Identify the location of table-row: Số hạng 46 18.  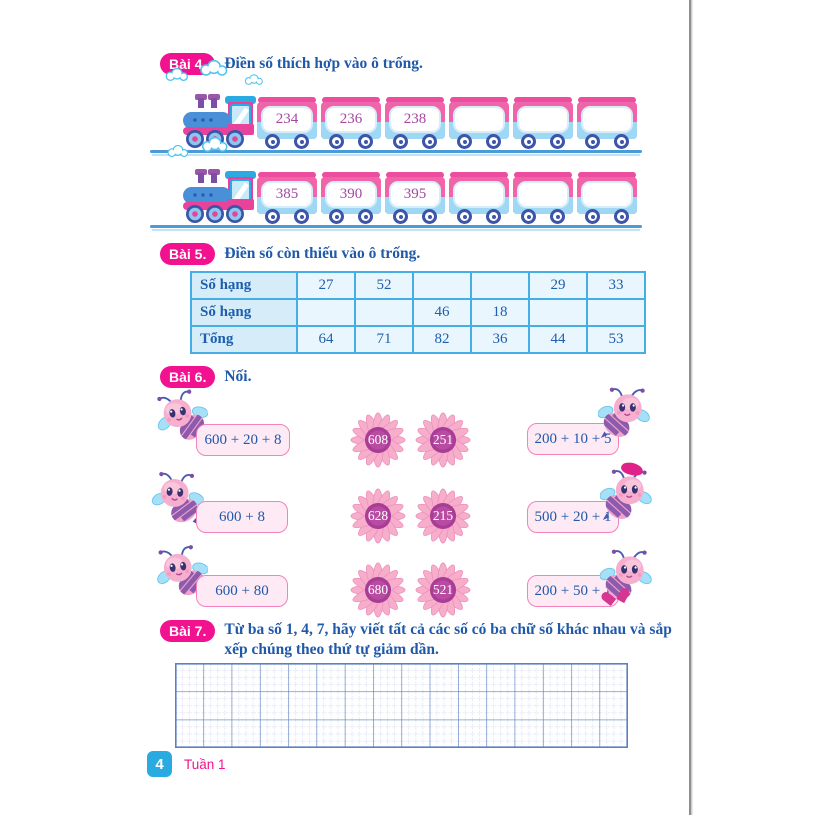
(418, 312).